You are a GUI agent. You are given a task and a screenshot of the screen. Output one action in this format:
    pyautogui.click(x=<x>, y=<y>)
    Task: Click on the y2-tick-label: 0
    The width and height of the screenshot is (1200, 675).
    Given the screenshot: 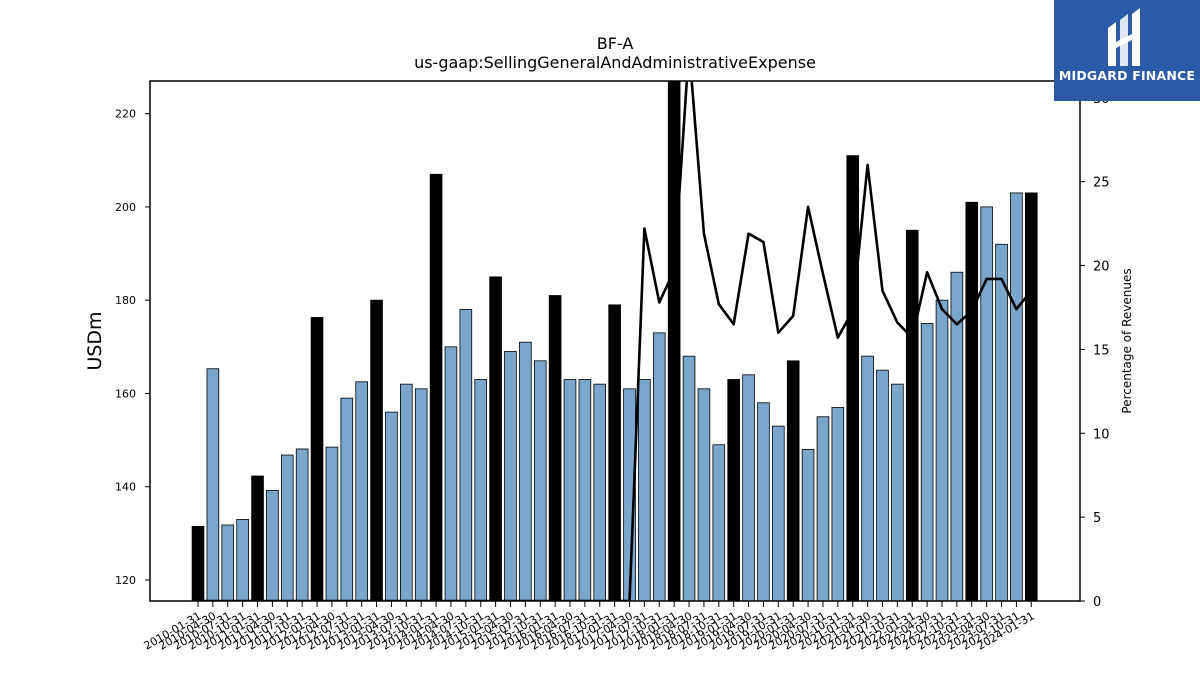 What is the action you would take?
    pyautogui.click(x=1097, y=602)
    